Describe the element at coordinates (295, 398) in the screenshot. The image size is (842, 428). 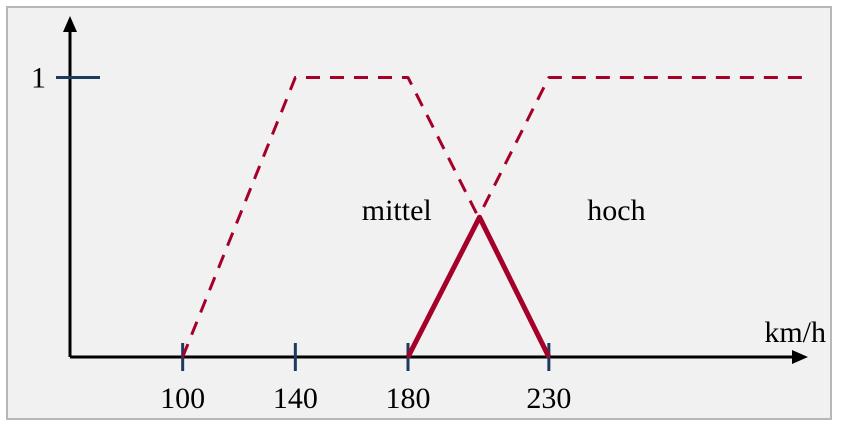
I see `x-tick-label-140: 140` at that location.